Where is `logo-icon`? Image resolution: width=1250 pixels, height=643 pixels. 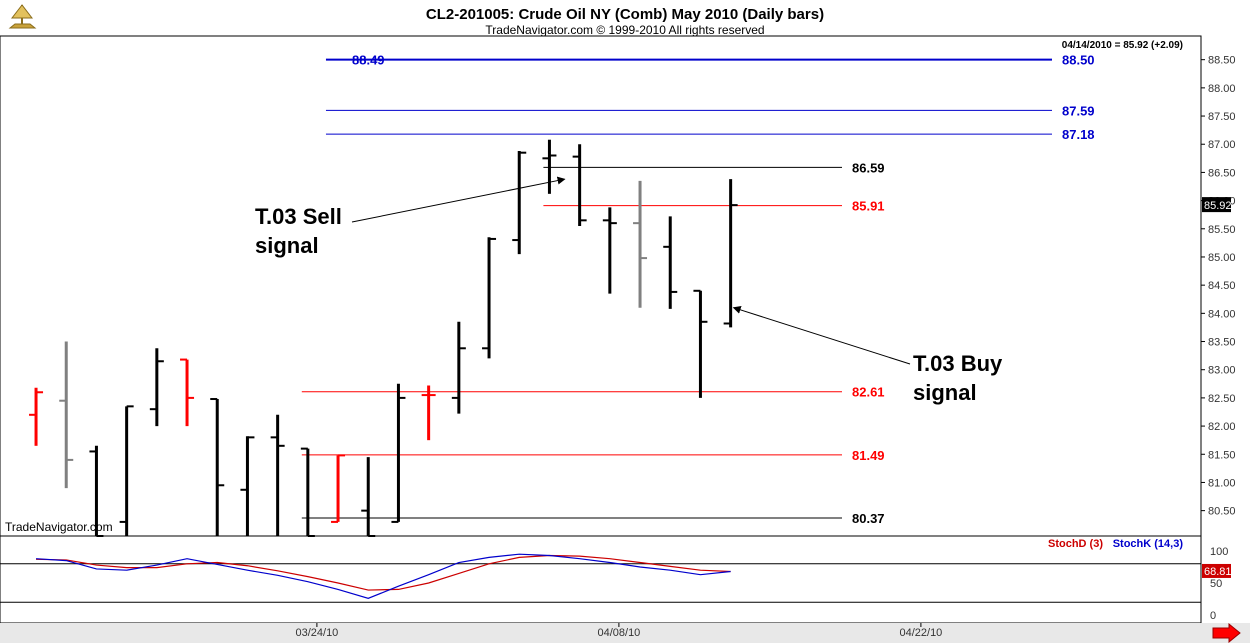
logo-icon is located at coordinates (22, 16).